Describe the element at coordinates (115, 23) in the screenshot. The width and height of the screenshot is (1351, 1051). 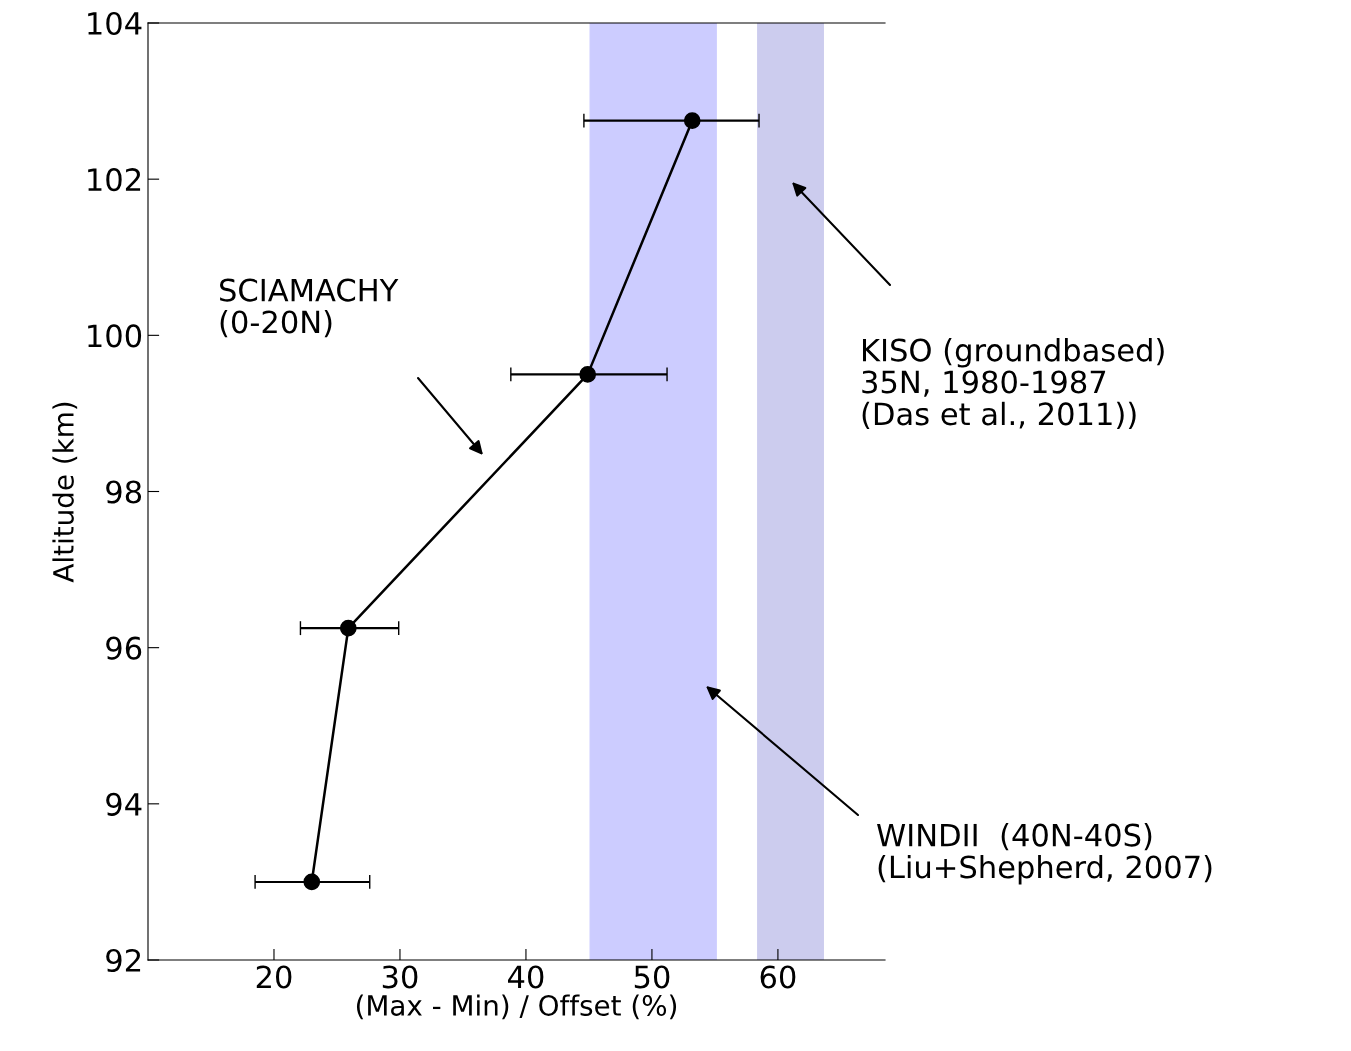
I see `y-tick-label: 104` at that location.